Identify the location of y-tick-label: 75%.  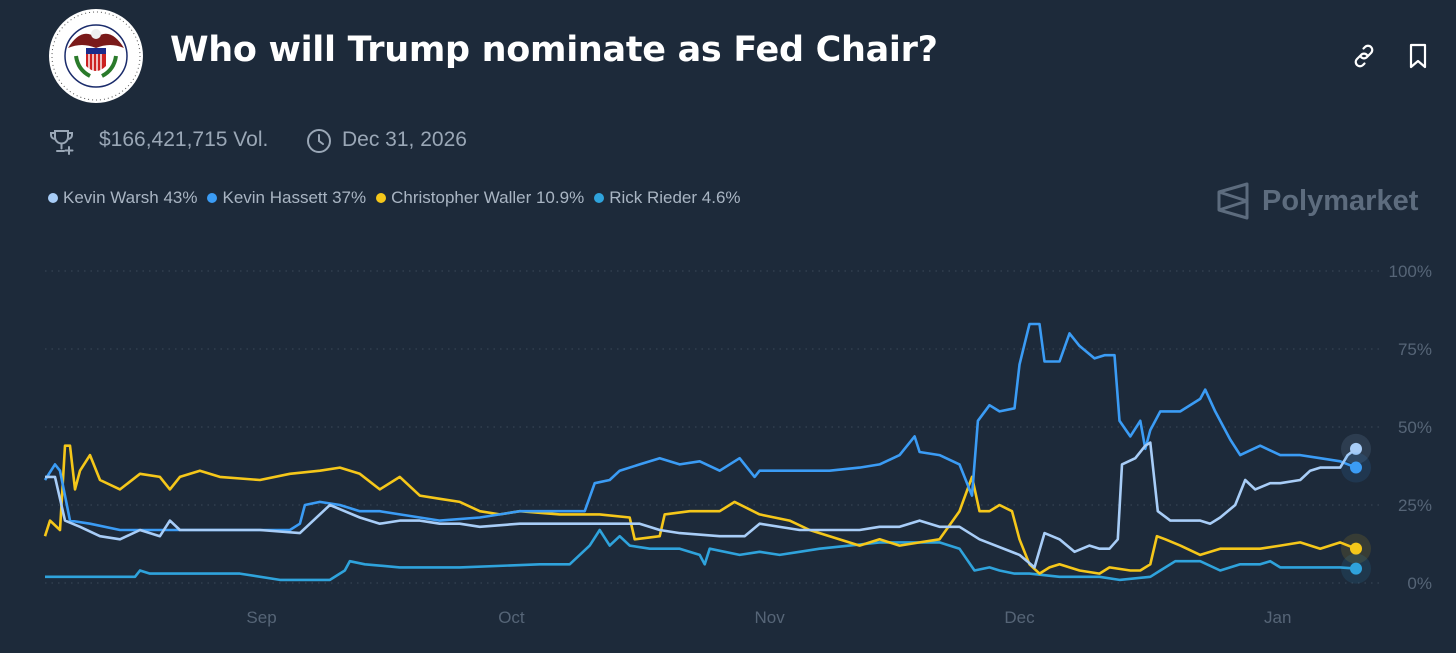
(1415, 349).